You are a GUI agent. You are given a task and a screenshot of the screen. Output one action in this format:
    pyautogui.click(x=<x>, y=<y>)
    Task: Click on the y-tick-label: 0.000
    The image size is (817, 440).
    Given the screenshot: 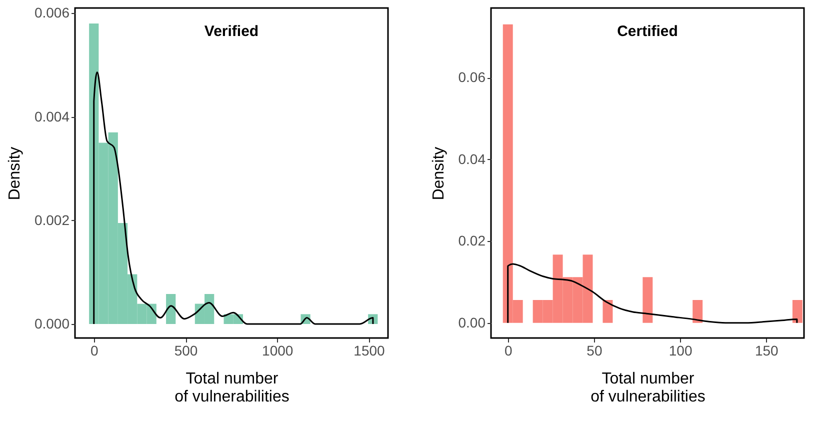 What is the action you would take?
    pyautogui.click(x=52, y=324)
    